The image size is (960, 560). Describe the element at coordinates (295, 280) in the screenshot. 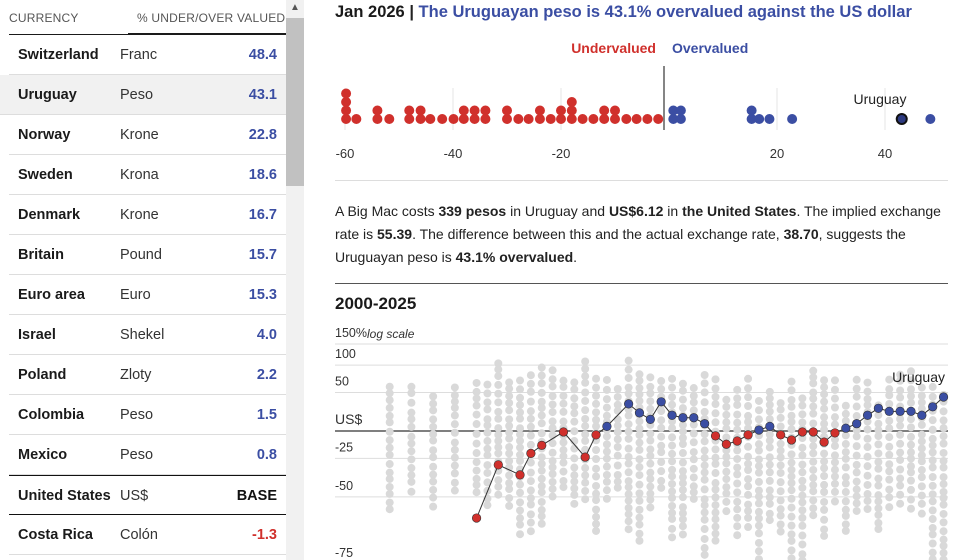

I see `table-scrollbar: ▲` at that location.